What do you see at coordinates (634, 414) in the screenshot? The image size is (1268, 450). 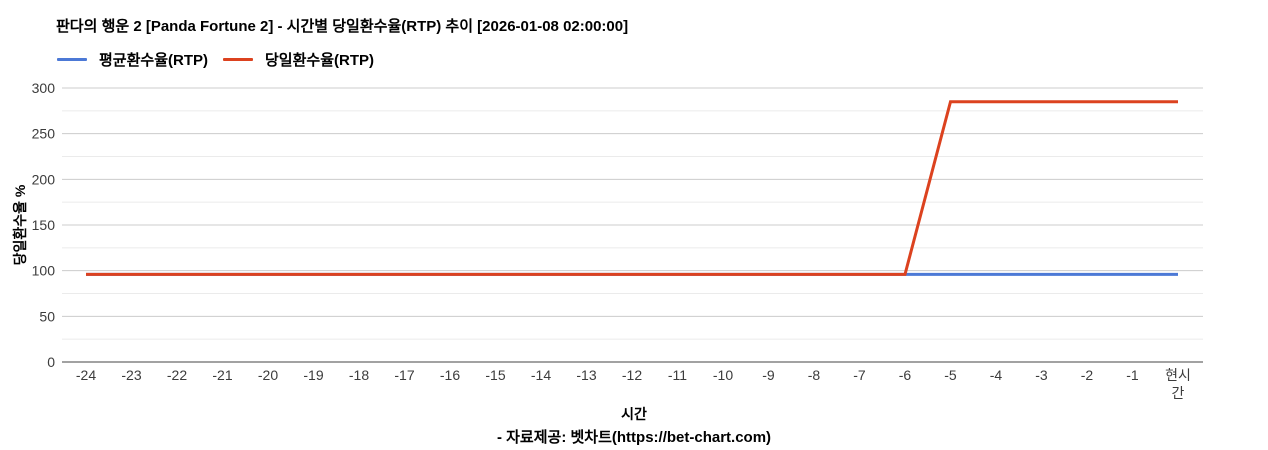 I see `x-axis-title: 시간` at bounding box center [634, 414].